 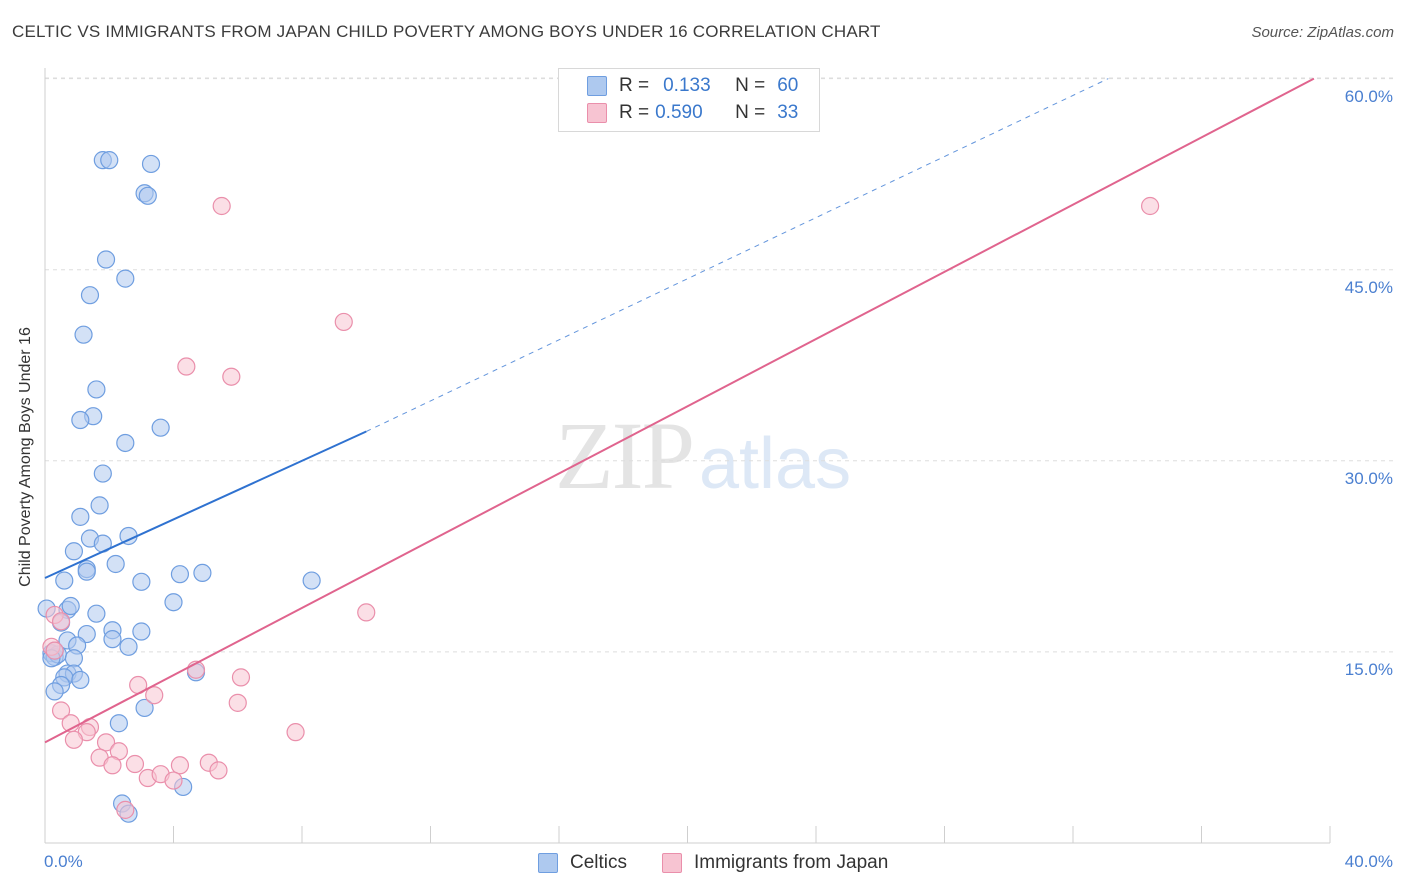 I want to click on source-credit: Source: ZipAtlas.com, so click(x=1322, y=32).